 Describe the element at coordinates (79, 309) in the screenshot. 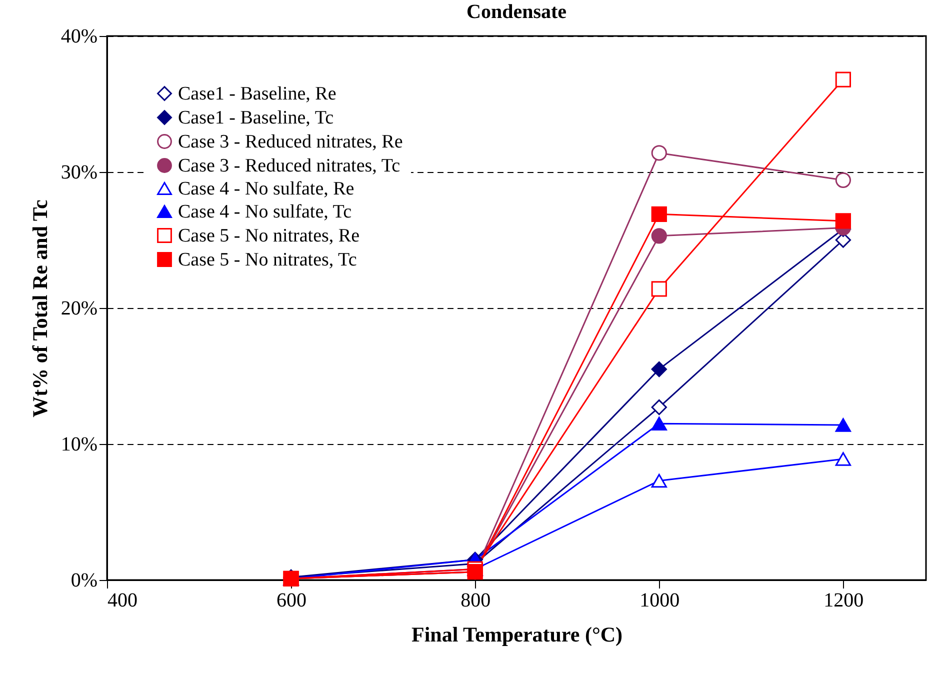

I see `y-tick-label: 20%` at that location.